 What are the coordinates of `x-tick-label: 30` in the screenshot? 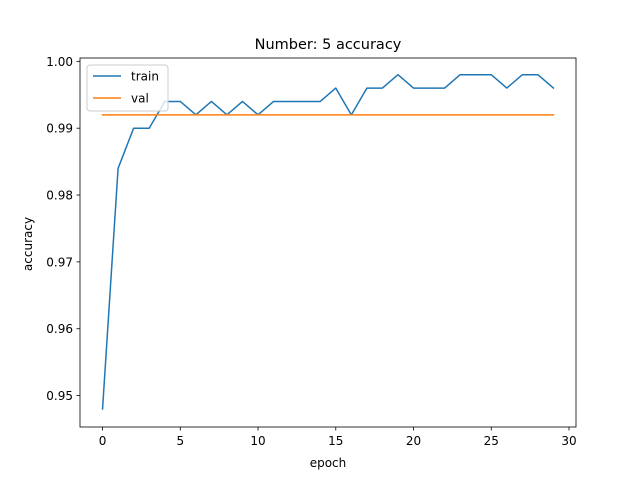 It's located at (568, 441).